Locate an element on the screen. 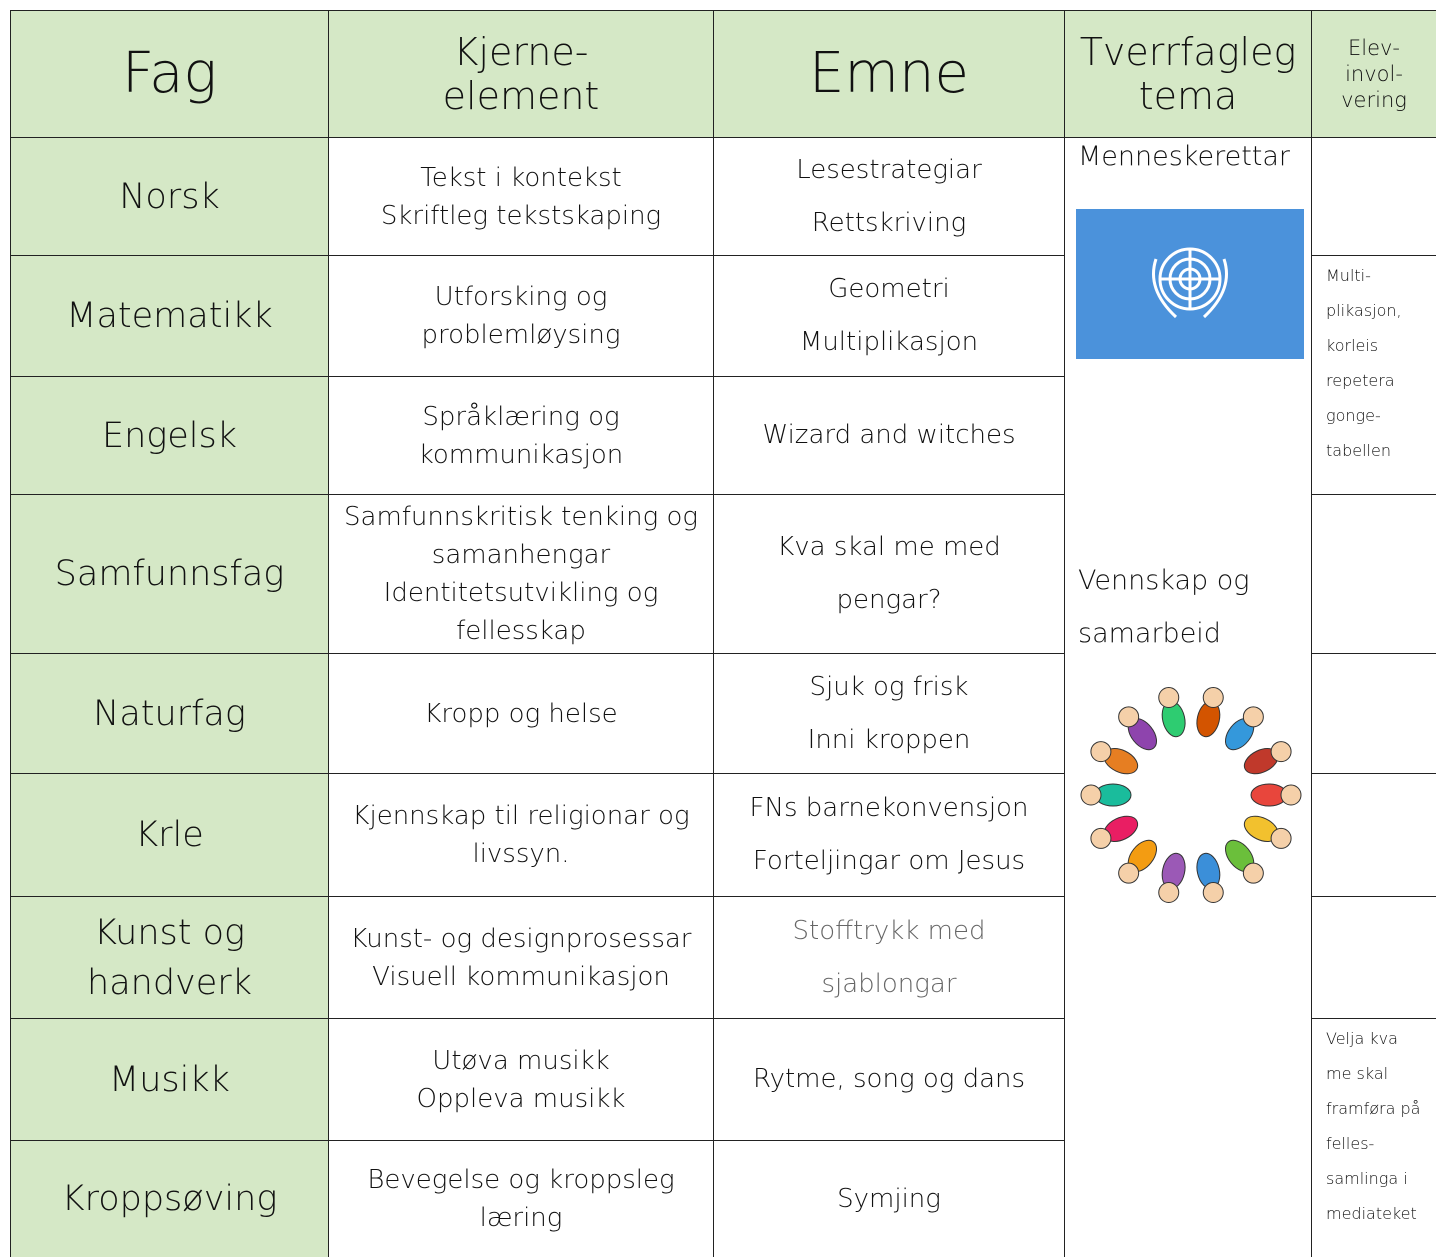 The height and width of the screenshot is (1257, 1436). subject-cell: Krle is located at coordinates (169, 835).